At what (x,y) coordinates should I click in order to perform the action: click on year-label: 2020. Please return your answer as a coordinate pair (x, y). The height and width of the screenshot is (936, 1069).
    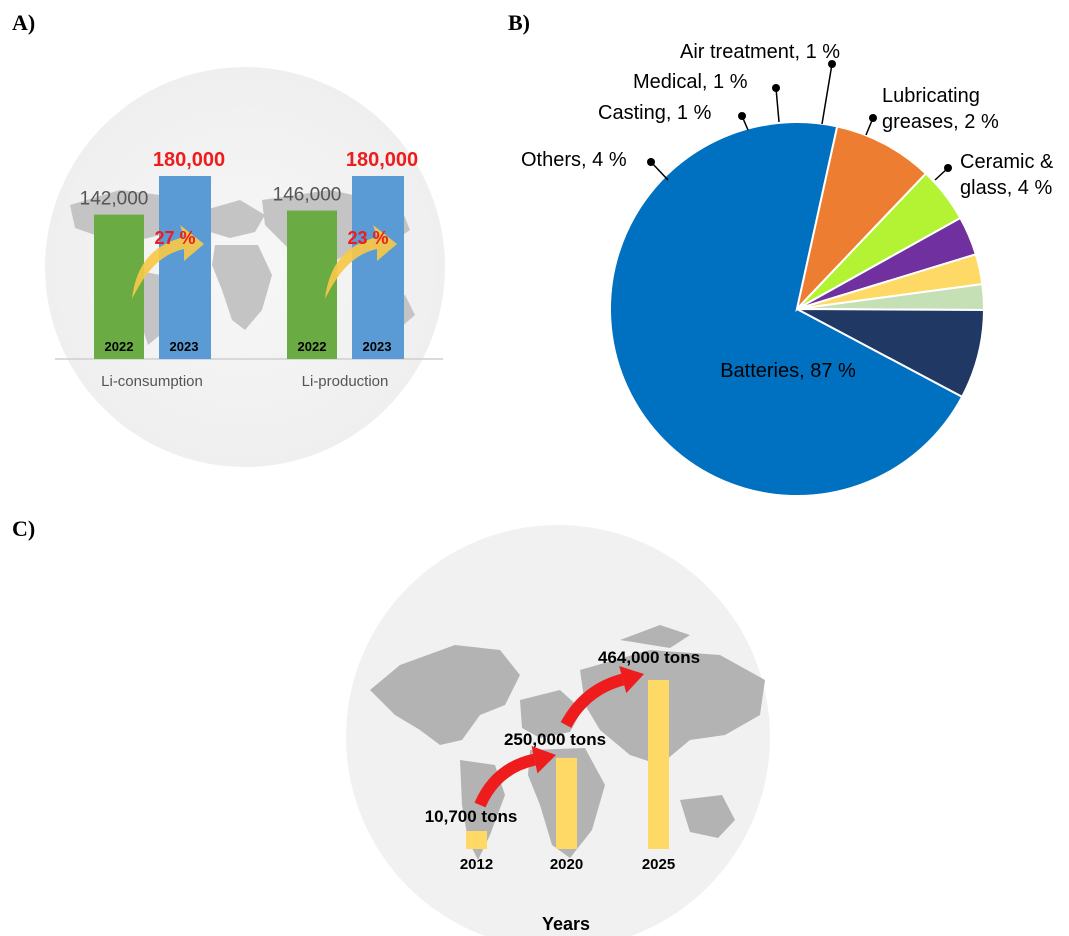
    Looking at the image, I should click on (566, 864).